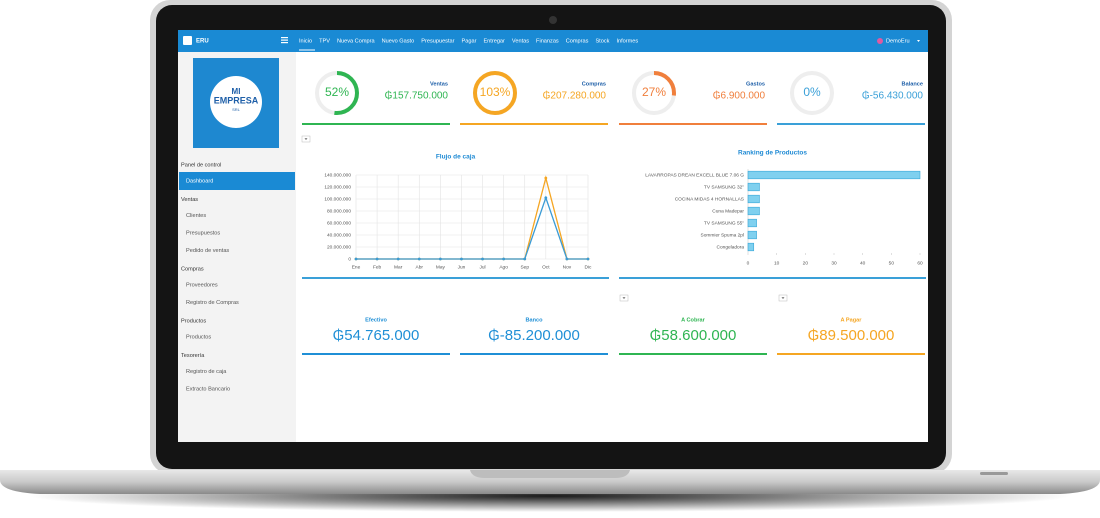 The height and width of the screenshot is (518, 1100). I want to click on sidebar-item: Dashboard, so click(199, 181).